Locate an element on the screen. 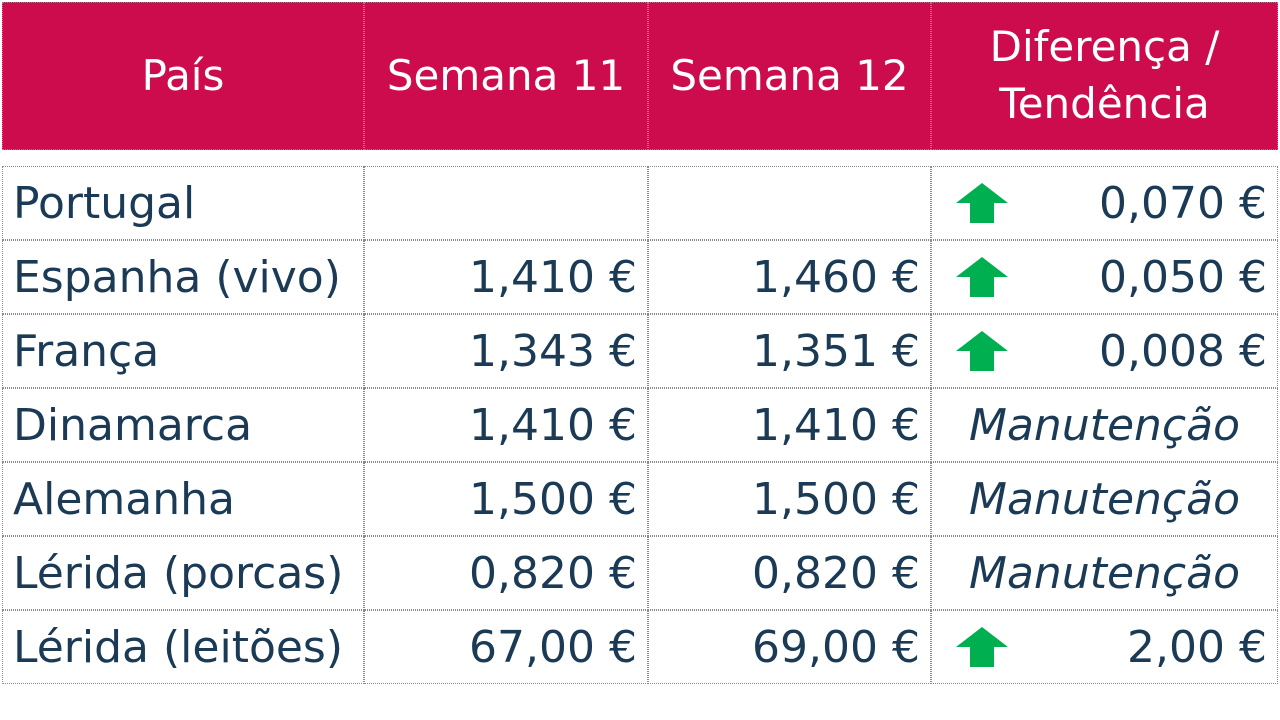 This screenshot has width=1280, height=720. semana-11-cell: 67,00 € is located at coordinates (506, 647).